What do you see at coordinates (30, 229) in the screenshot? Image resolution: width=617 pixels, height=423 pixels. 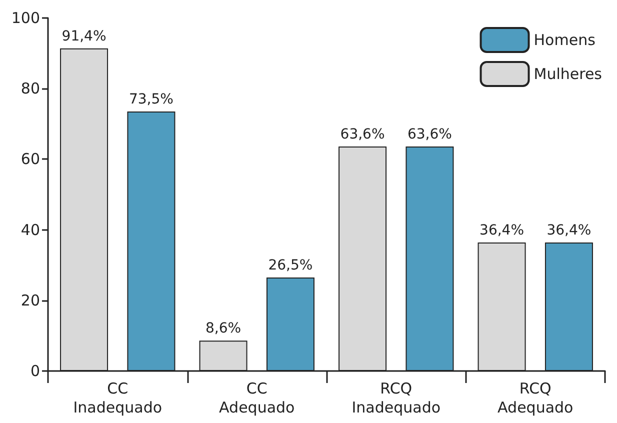 I see `y-tick-label: 40` at bounding box center [30, 229].